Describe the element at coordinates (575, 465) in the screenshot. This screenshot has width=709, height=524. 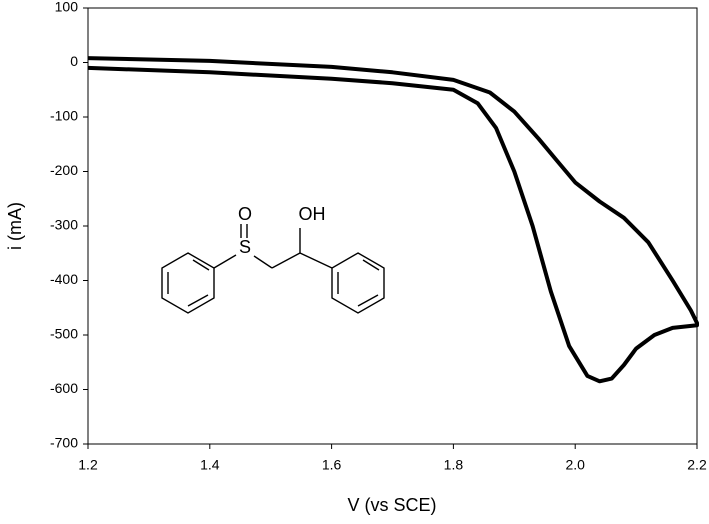
I see `x-tick-label: 2.0` at that location.